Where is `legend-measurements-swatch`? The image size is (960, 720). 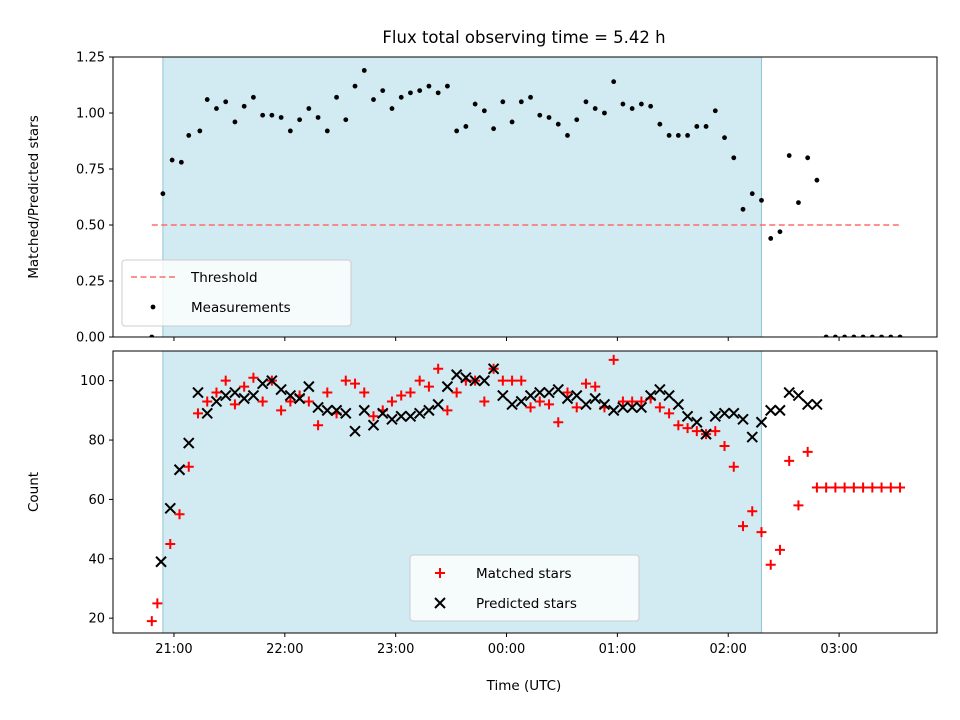
legend-measurements-swatch is located at coordinates (153, 307).